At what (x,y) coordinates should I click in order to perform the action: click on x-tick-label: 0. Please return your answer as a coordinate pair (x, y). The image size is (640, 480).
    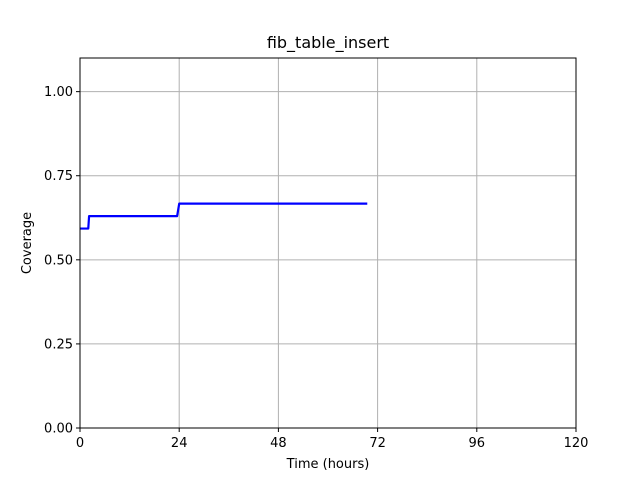
    Looking at the image, I should click on (80, 443).